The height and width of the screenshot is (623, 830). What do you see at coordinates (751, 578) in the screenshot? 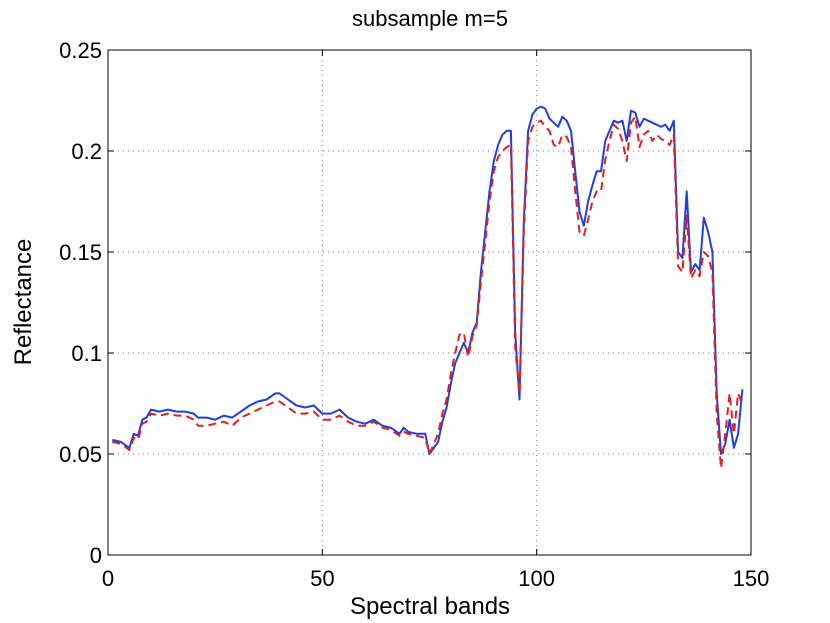
I see `x-tick-label: 150` at bounding box center [751, 578].